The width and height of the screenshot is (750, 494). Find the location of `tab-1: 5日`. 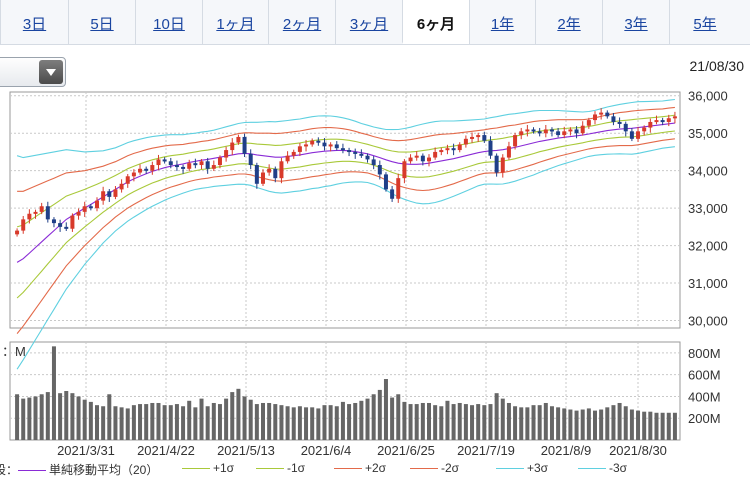

tab-1: 5日 is located at coordinates (101, 22).